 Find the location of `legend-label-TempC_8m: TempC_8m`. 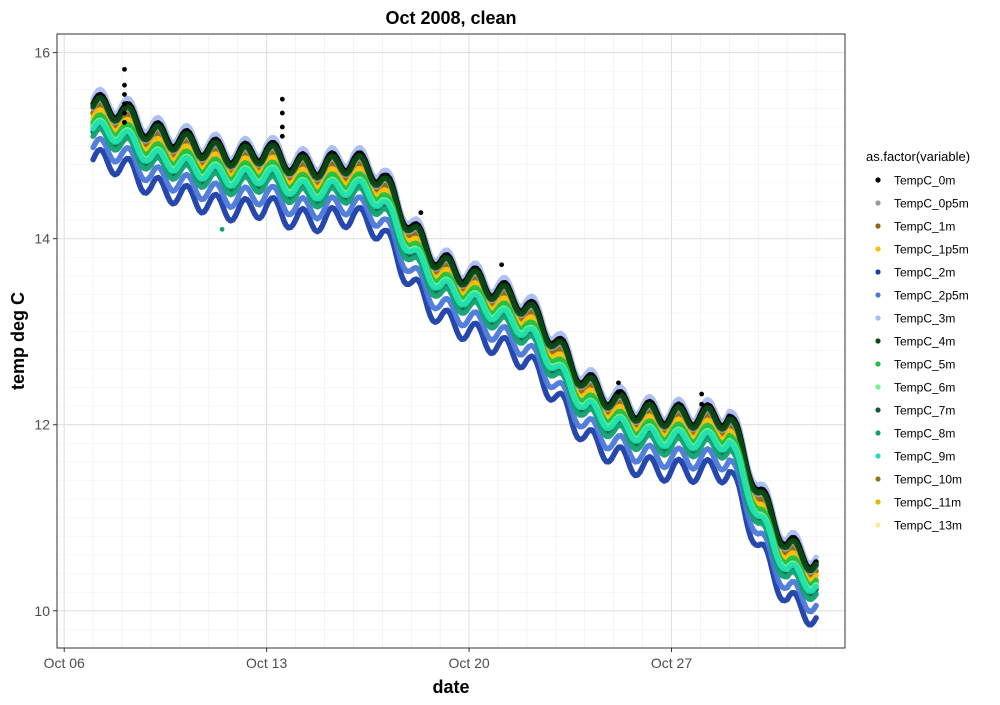

legend-label-TempC_8m: TempC_8m is located at coordinates (924, 434).